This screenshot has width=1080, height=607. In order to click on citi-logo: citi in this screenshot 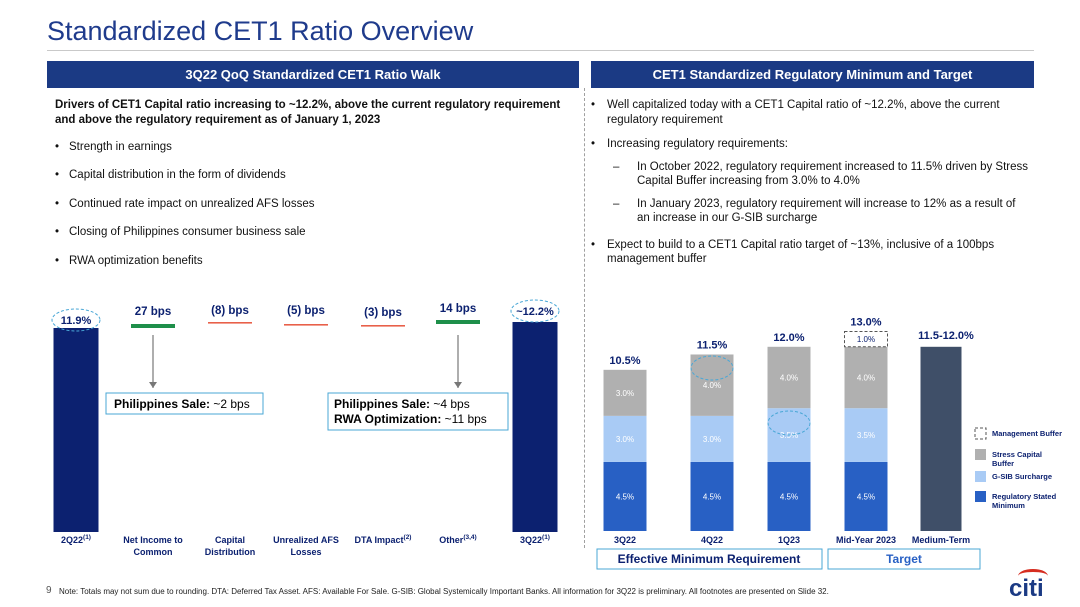, I will do `click(1026, 588)`.